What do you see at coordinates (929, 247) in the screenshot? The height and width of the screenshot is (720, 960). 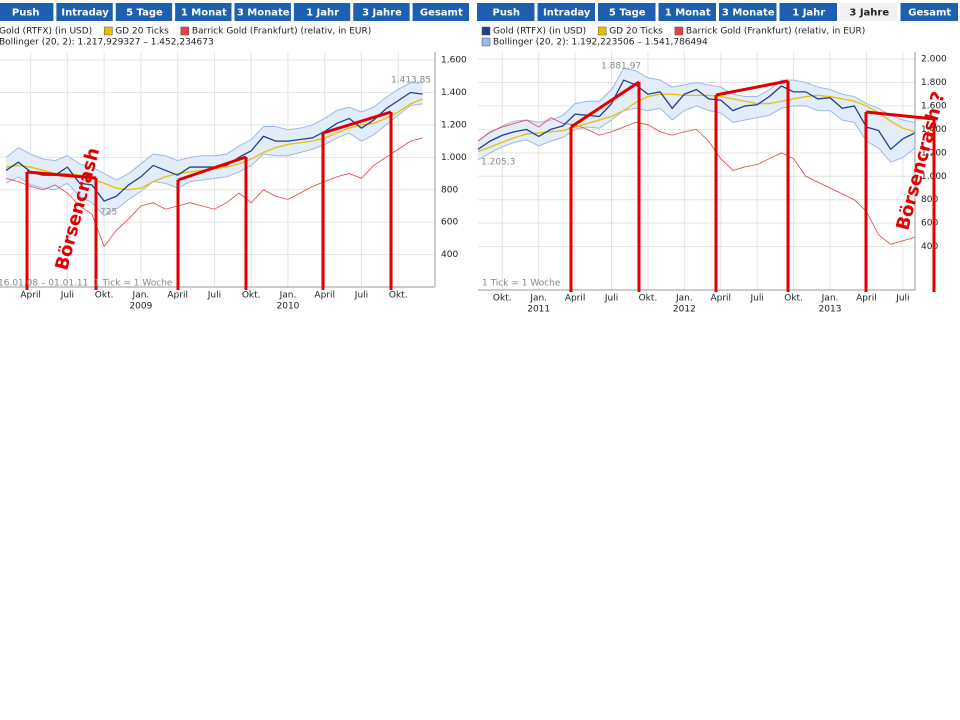 I see `y-tick-label: 400` at bounding box center [929, 247].